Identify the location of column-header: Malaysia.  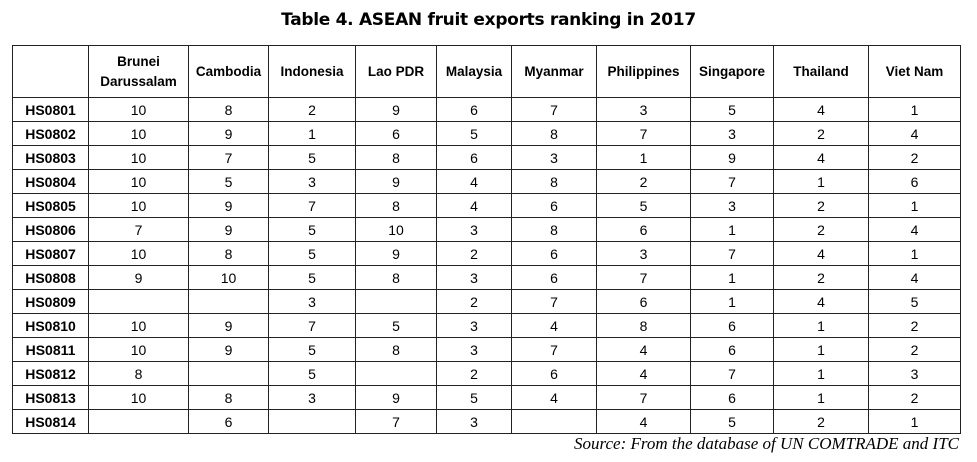
(474, 71).